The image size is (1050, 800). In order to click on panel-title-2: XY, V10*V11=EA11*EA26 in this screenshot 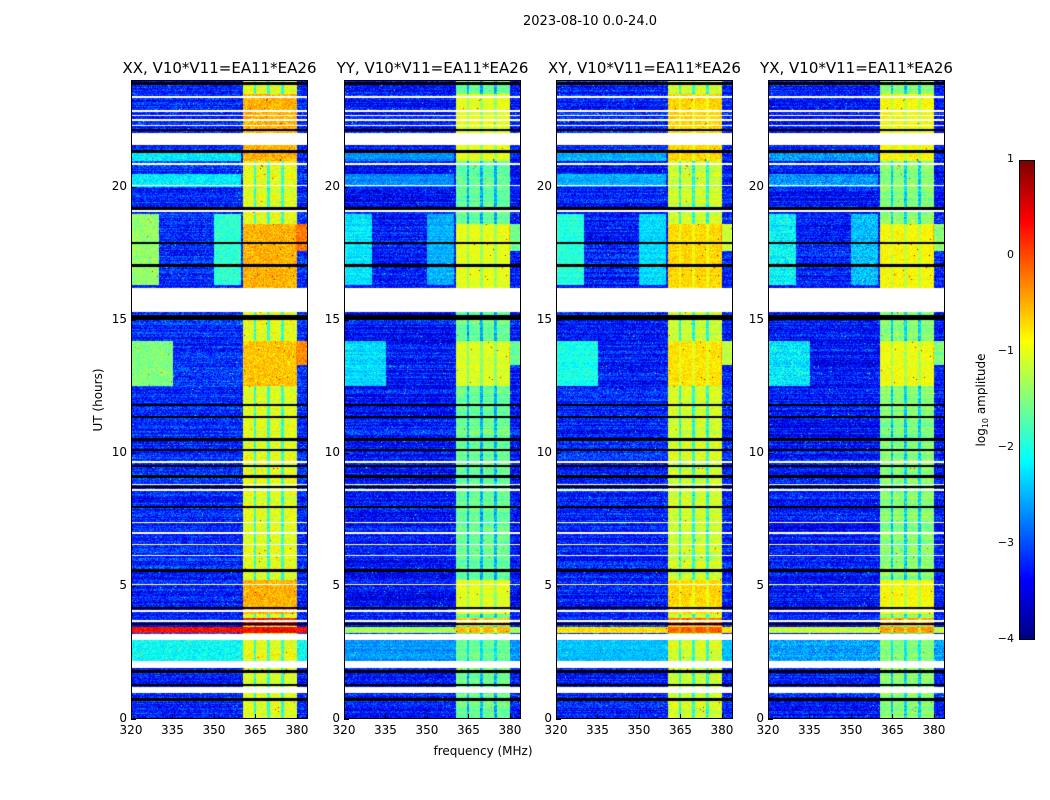, I will do `click(644, 68)`.